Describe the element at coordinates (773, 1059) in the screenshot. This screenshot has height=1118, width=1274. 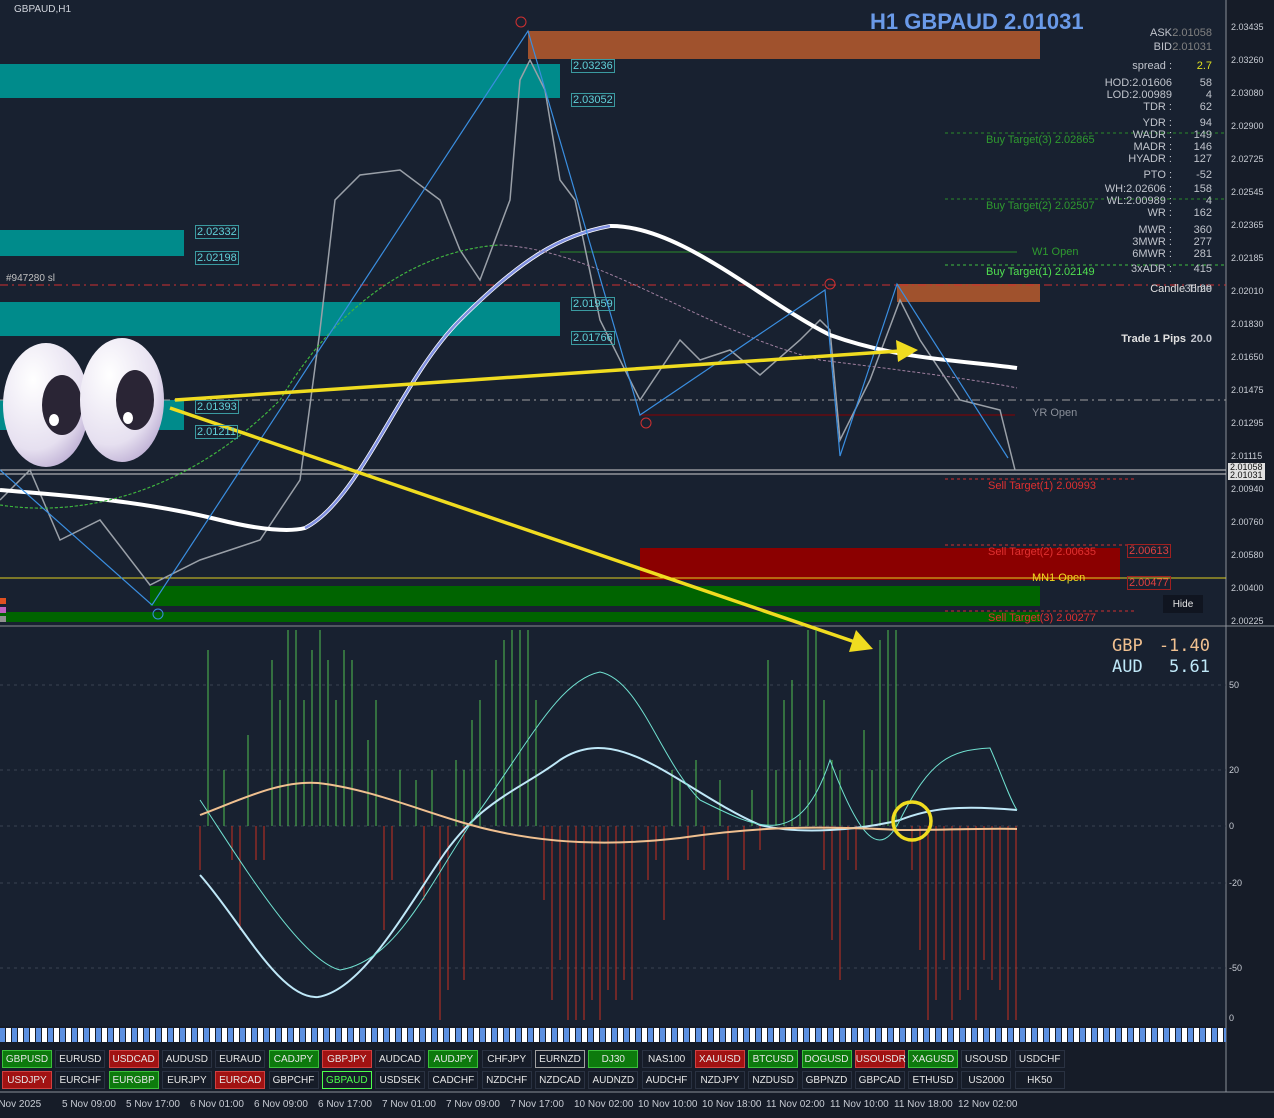
I see `symbol-button: BTCUSD` at that location.